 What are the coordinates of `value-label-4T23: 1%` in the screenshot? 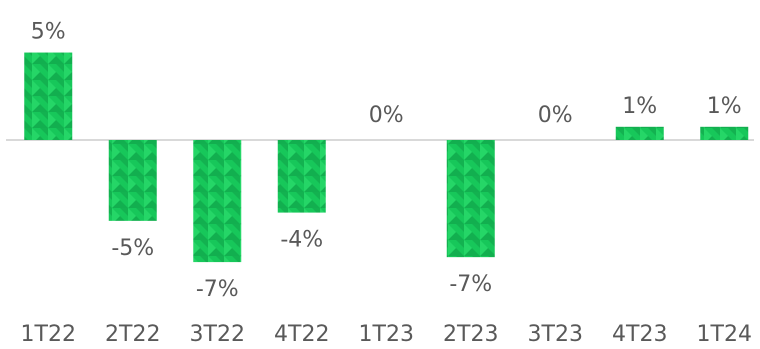 It's located at (639, 106).